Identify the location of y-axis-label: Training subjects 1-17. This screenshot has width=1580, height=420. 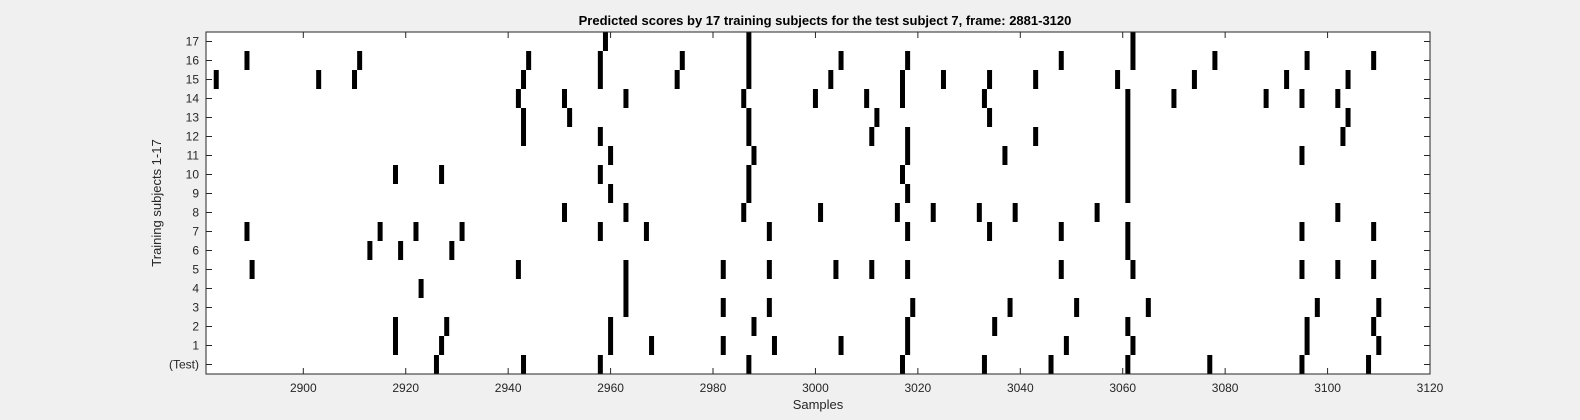
(156, 202).